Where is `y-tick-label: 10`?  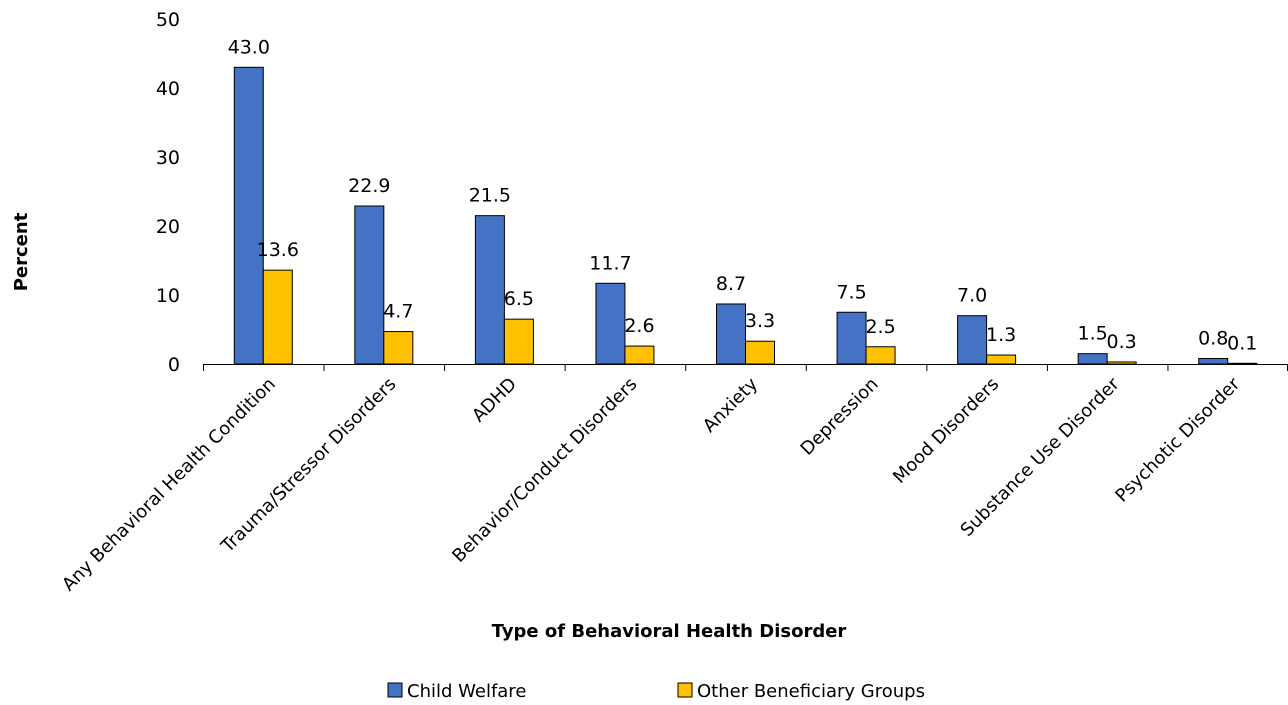
y-tick-label: 10 is located at coordinates (168, 296).